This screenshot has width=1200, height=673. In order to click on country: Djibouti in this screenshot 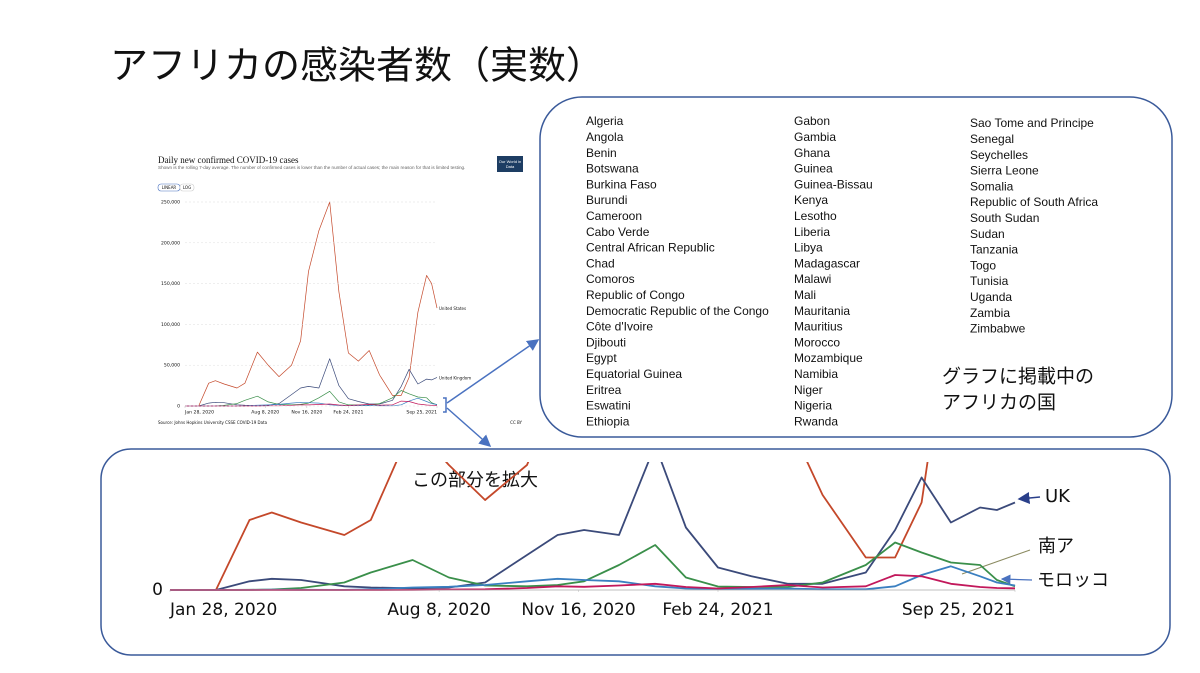, I will do `click(606, 342)`.